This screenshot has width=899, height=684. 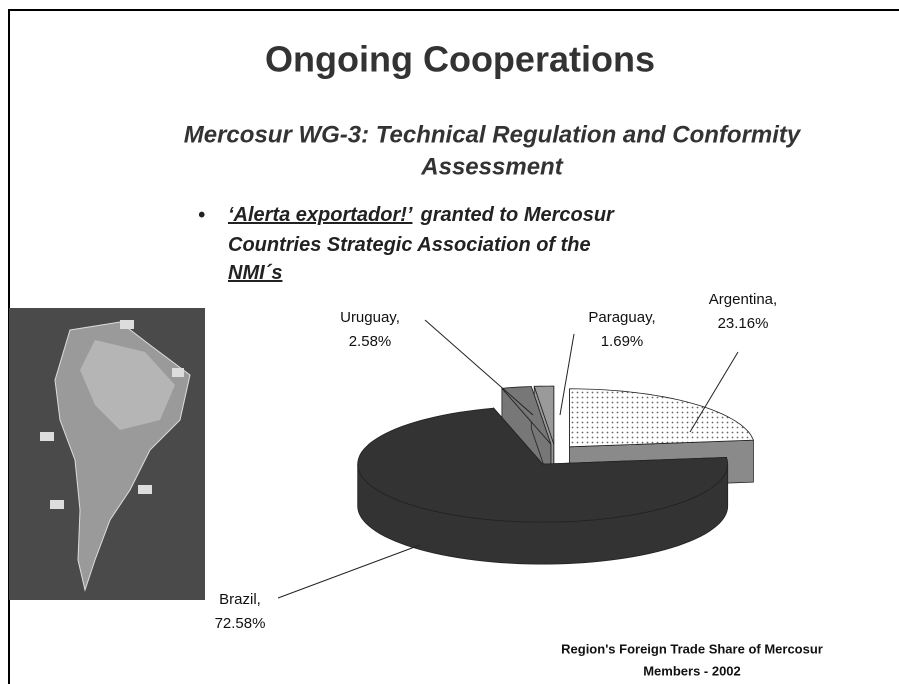 I want to click on bullet-part: NMI´s, so click(x=255, y=273).